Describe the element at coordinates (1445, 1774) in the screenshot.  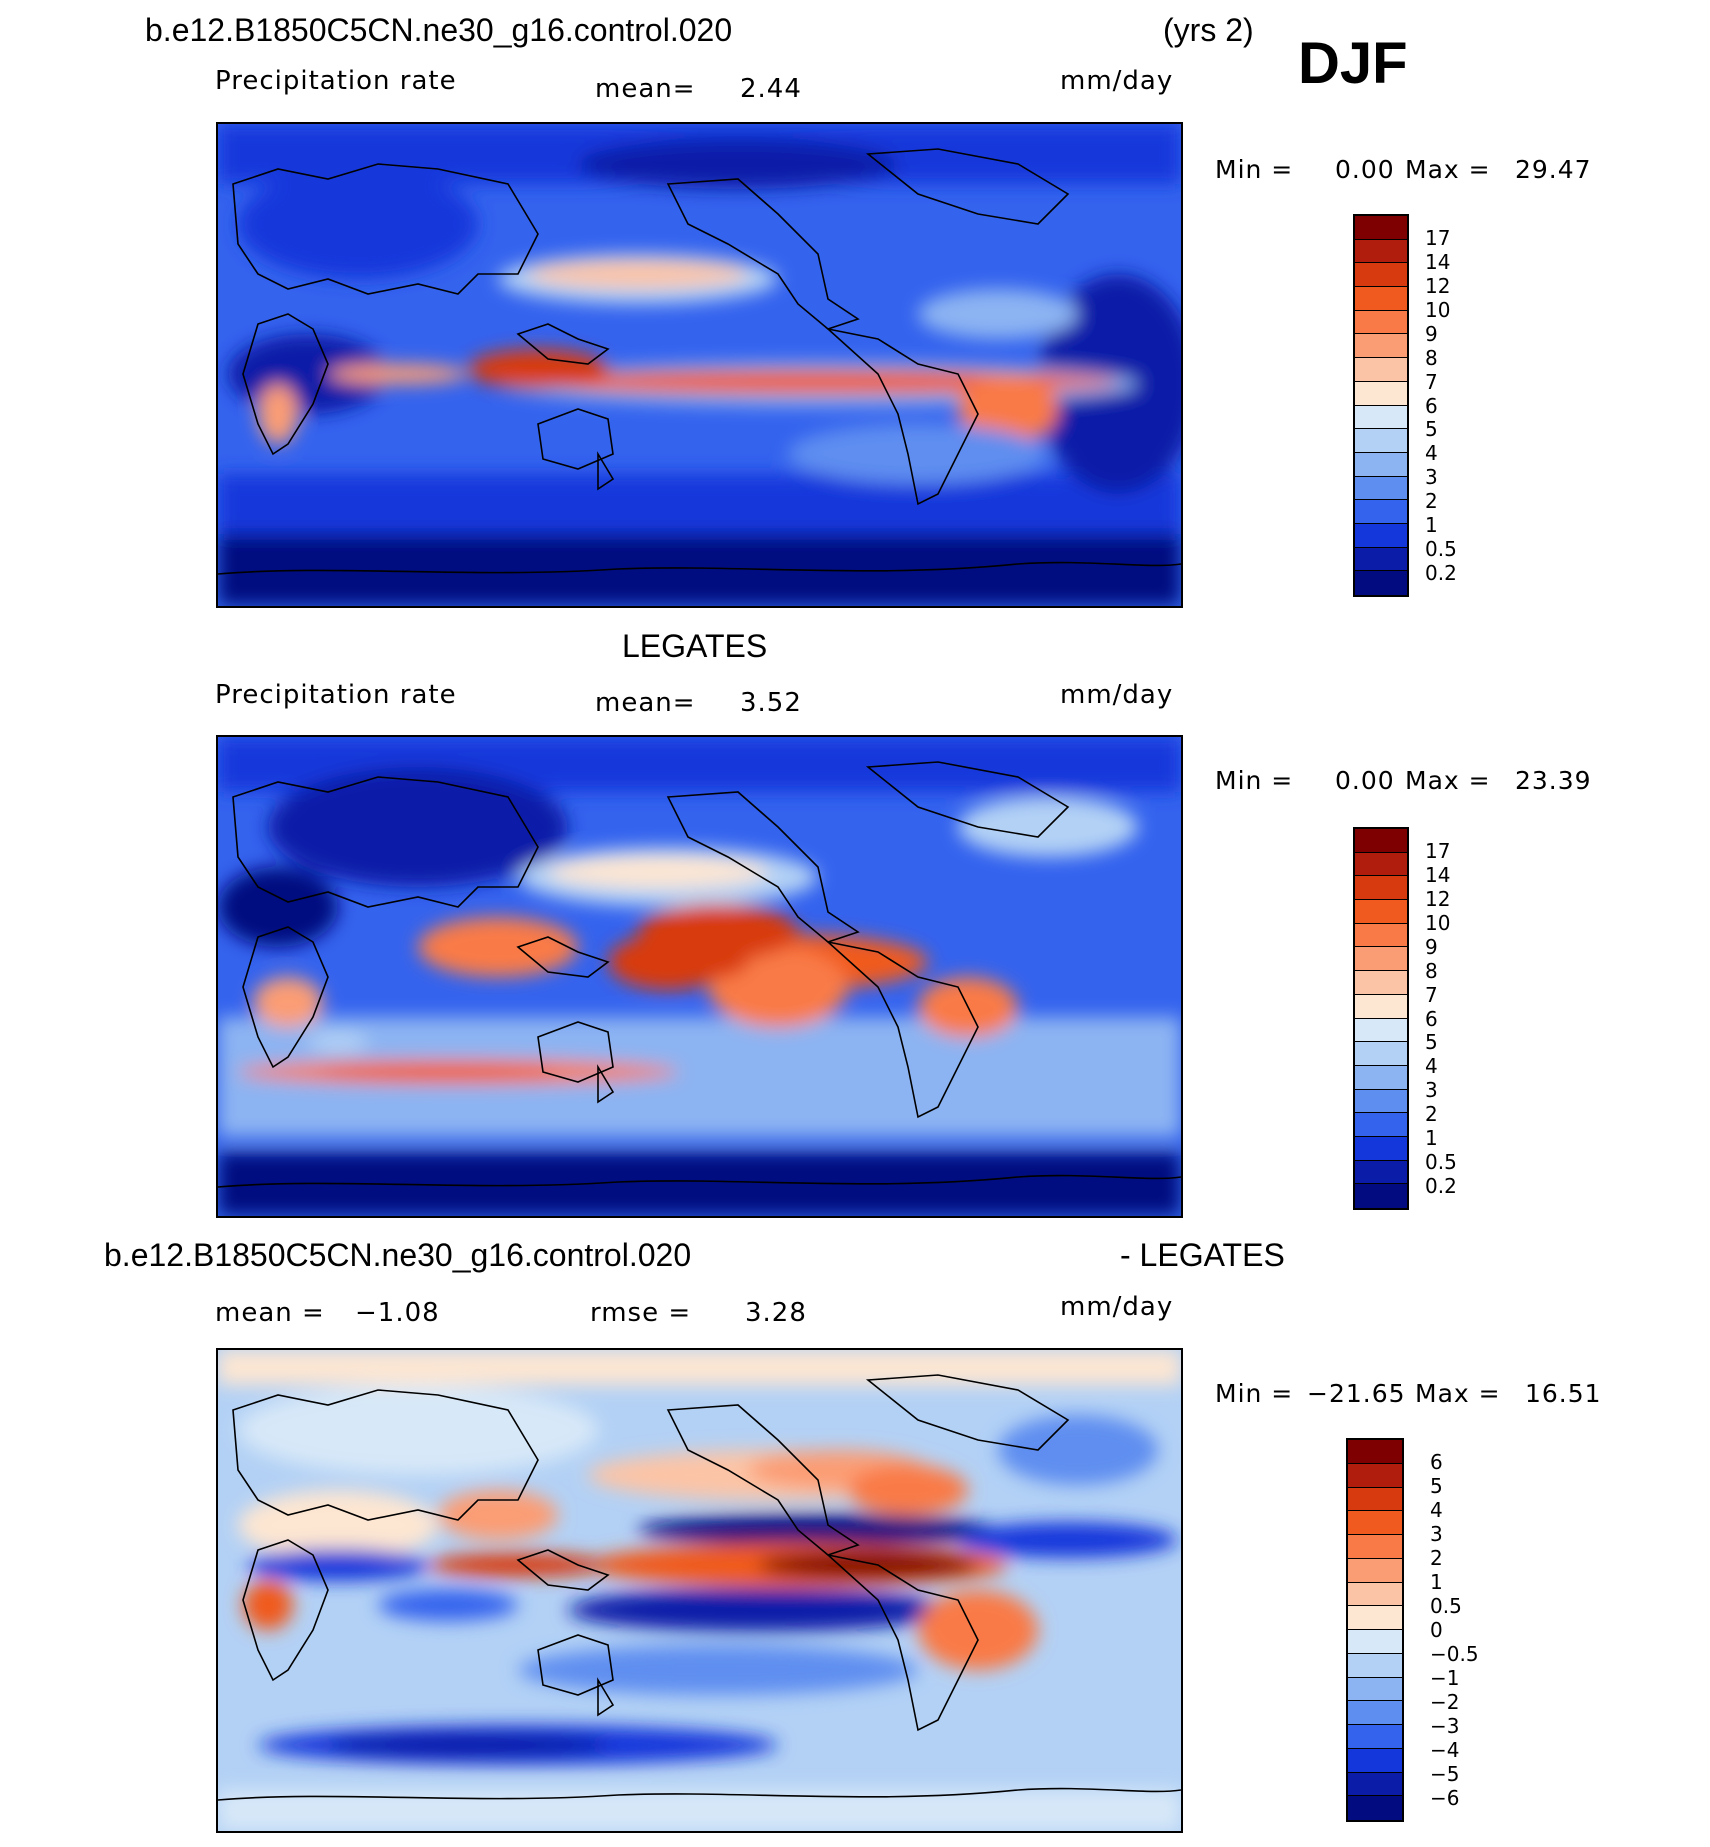
I see `colorbar-tick-label: −5` at that location.